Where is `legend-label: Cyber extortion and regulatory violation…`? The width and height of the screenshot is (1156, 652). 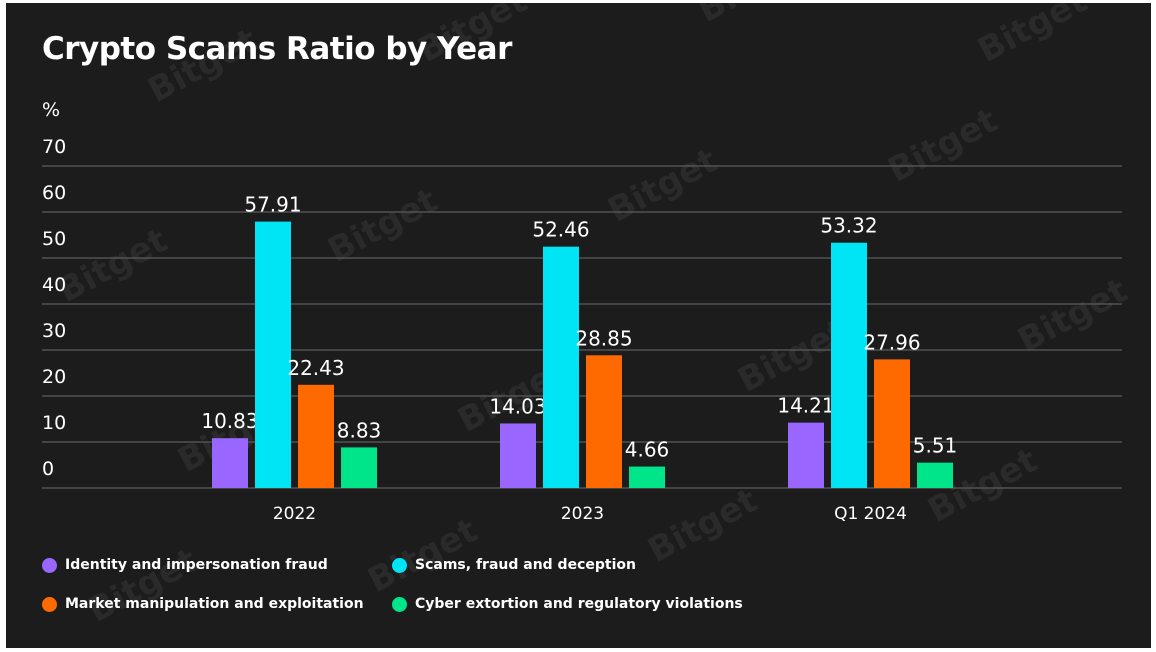
legend-label: Cyber extortion and regulatory violation… is located at coordinates (579, 604).